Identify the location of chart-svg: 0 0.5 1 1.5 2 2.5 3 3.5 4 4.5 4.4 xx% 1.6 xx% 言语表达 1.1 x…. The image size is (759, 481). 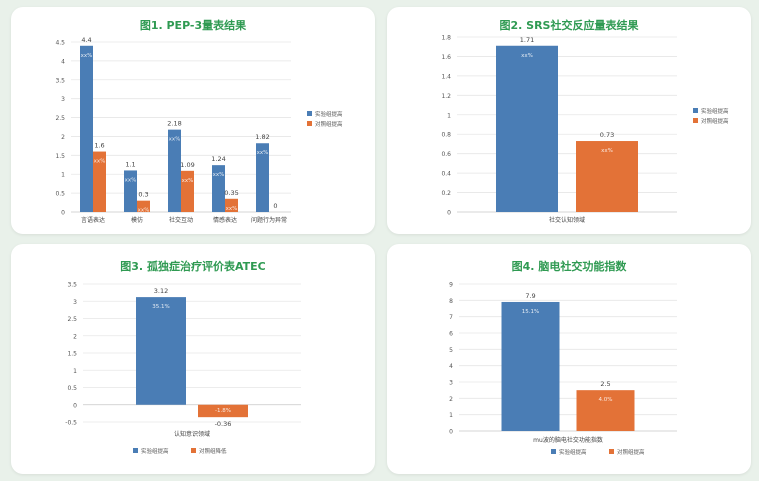
(199, 130).